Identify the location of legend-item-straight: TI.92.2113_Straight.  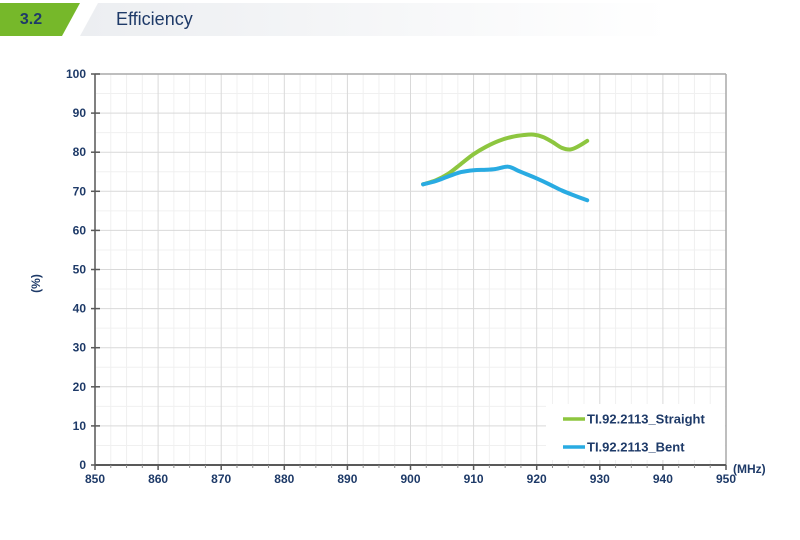
(634, 419).